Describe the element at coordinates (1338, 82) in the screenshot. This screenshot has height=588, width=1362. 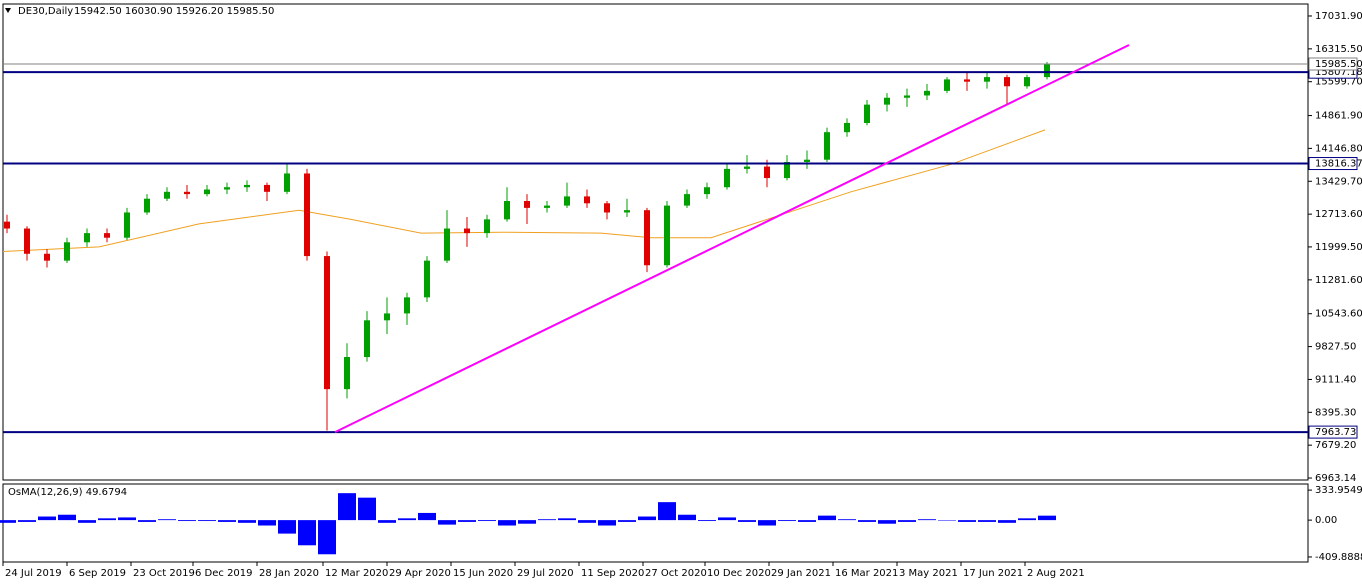
I see `y-tick-label: 15599.70` at that location.